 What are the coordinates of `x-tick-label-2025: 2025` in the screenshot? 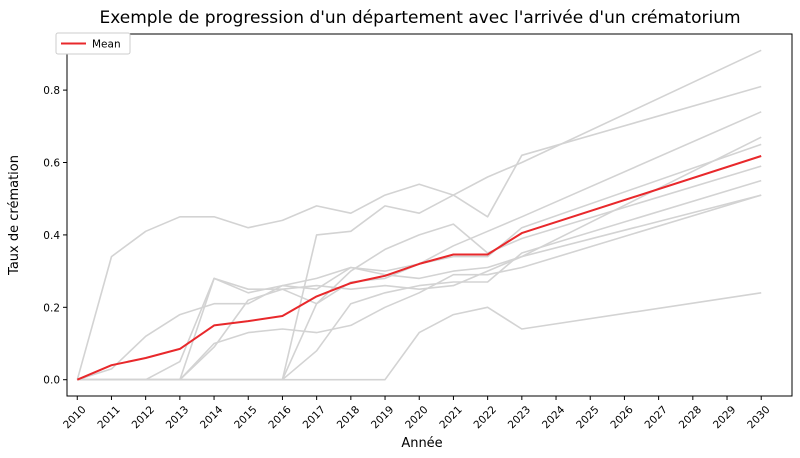 It's located at (587, 417).